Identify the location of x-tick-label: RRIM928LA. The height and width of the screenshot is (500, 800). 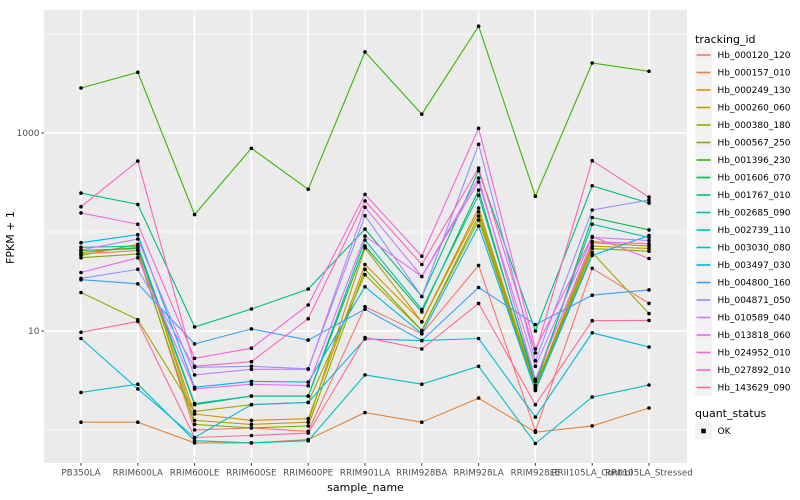
(478, 474).